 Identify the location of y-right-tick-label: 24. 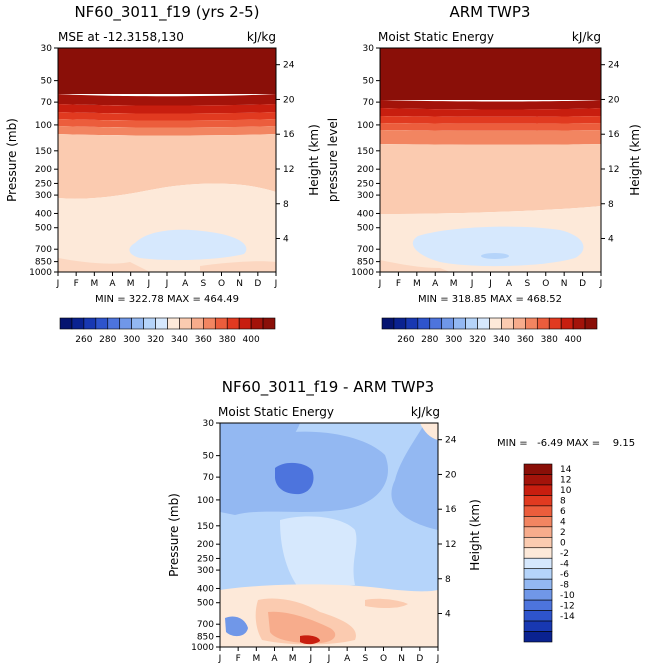
(289, 66).